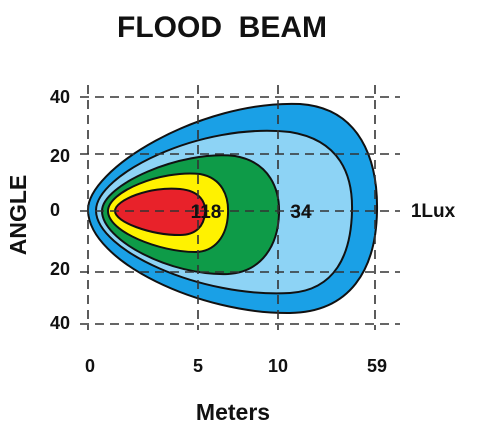 Image resolution: width=494 pixels, height=437 pixels. What do you see at coordinates (55, 210) in the screenshot?
I see `y-tick-label: 0` at bounding box center [55, 210].